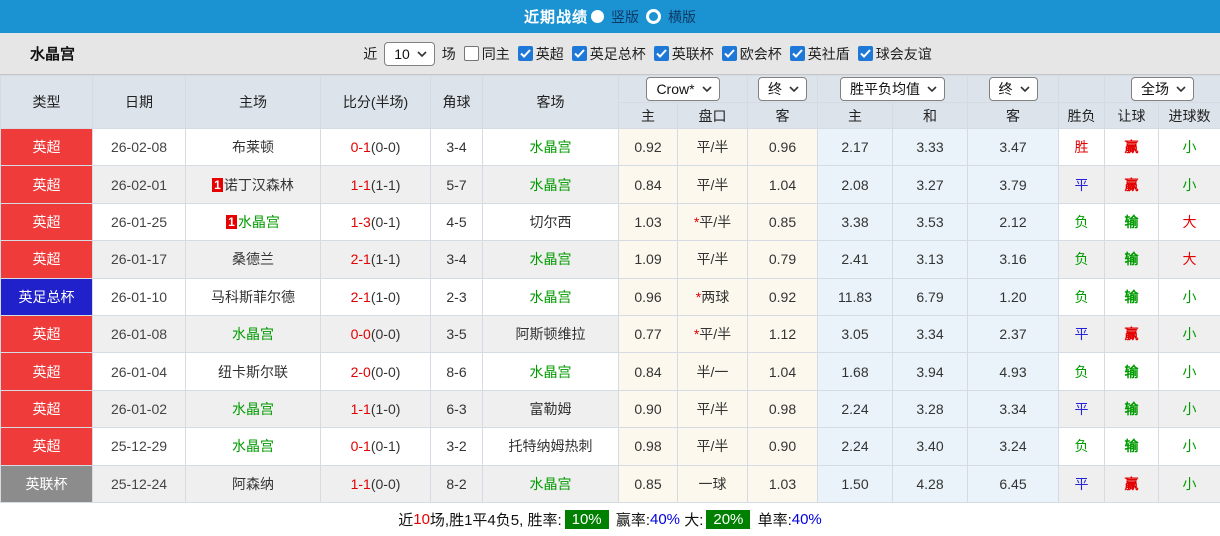 The width and height of the screenshot is (1220, 536). Describe the element at coordinates (46, 296) in the screenshot. I see `league-cell: 英足总杯` at that location.